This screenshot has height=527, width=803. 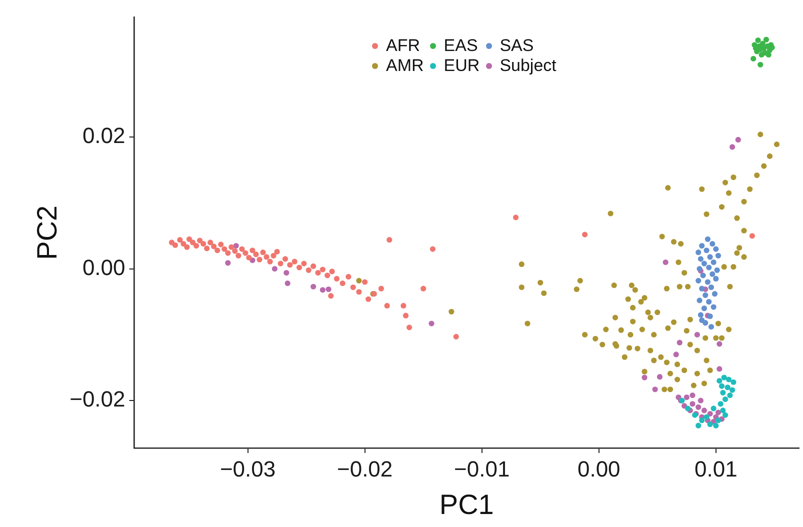 I want to click on legend-label: AMR, so click(x=405, y=66).